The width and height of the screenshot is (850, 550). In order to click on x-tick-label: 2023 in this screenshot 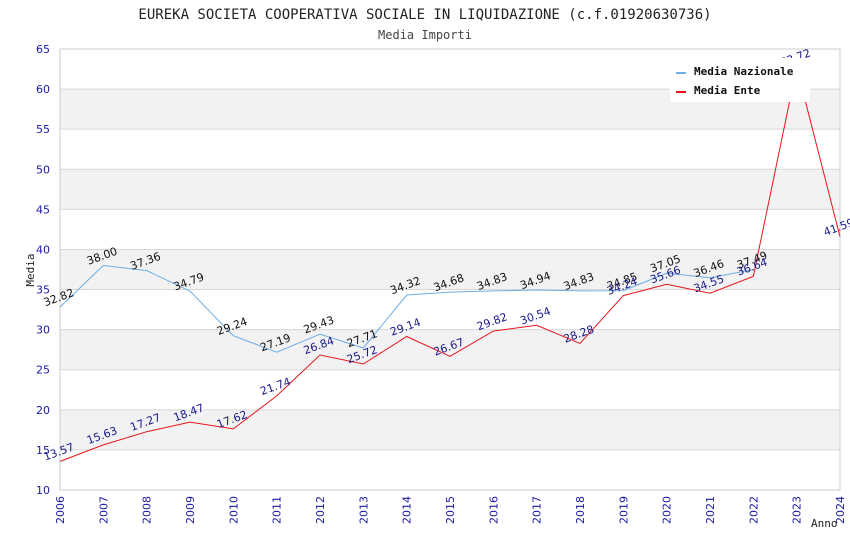, I will do `click(797, 510)`.